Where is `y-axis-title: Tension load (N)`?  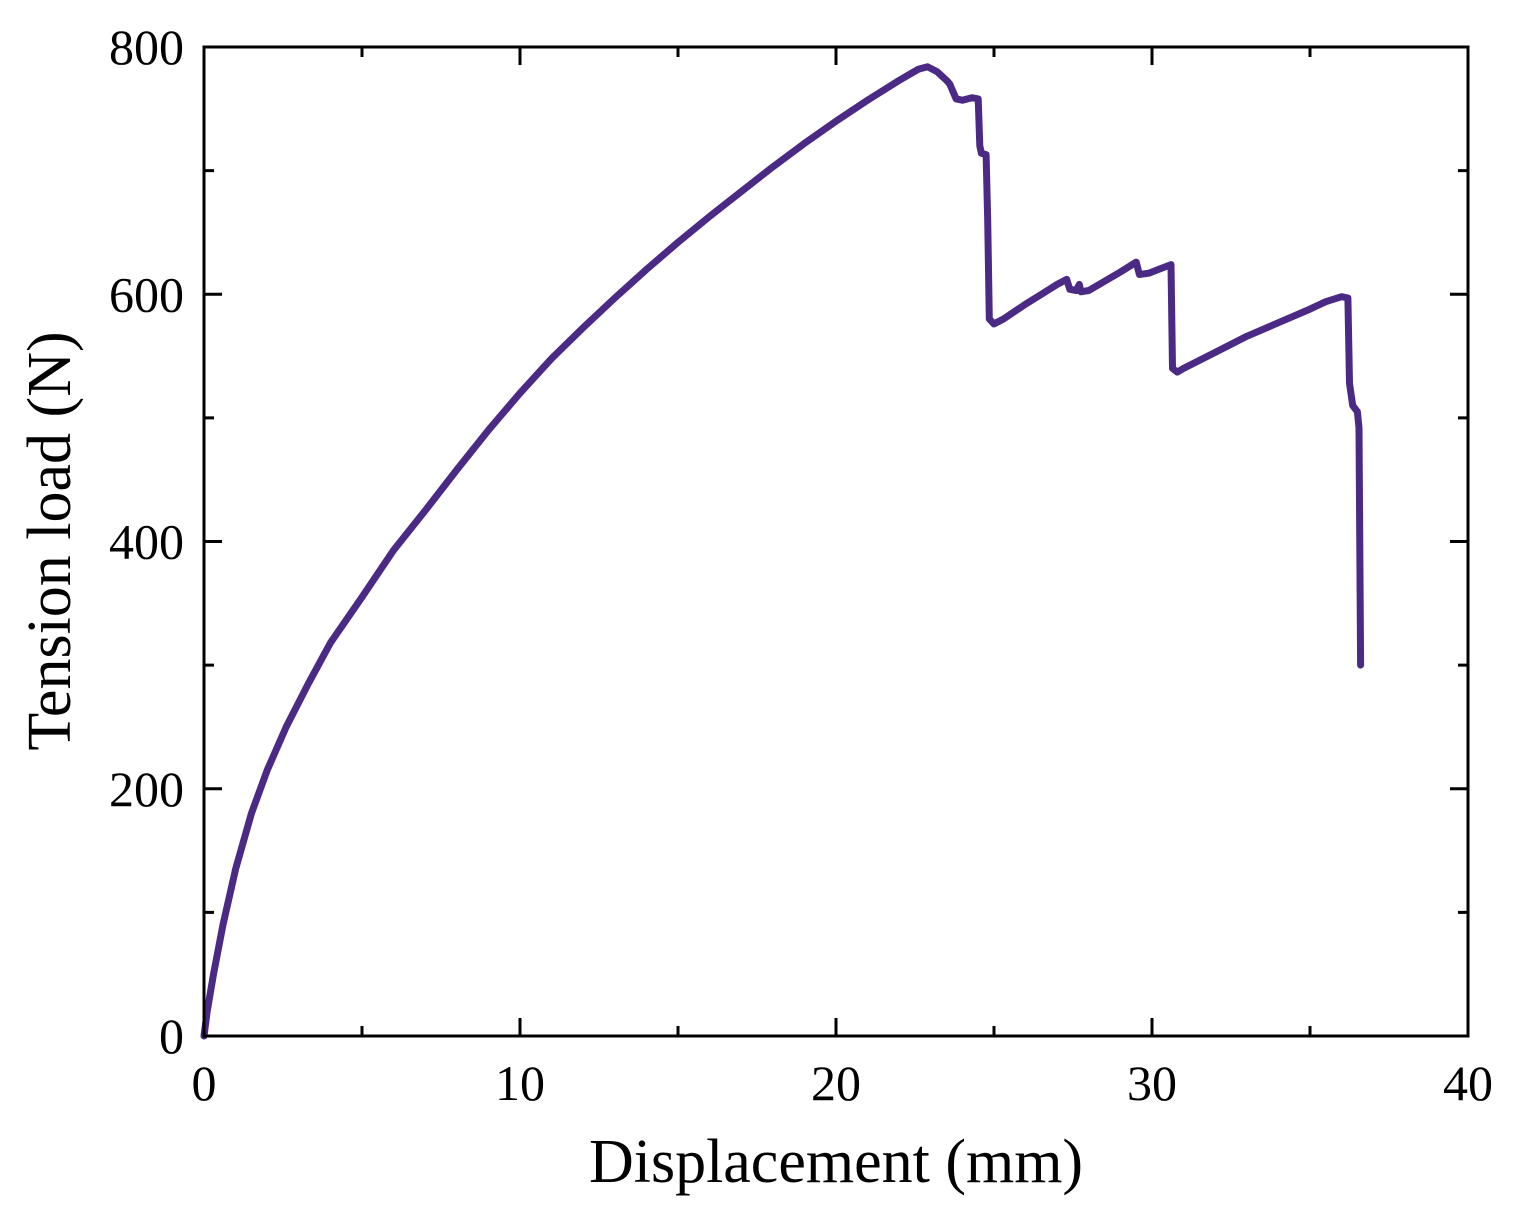 y-axis-title: Tension load (N) is located at coordinates (50, 540).